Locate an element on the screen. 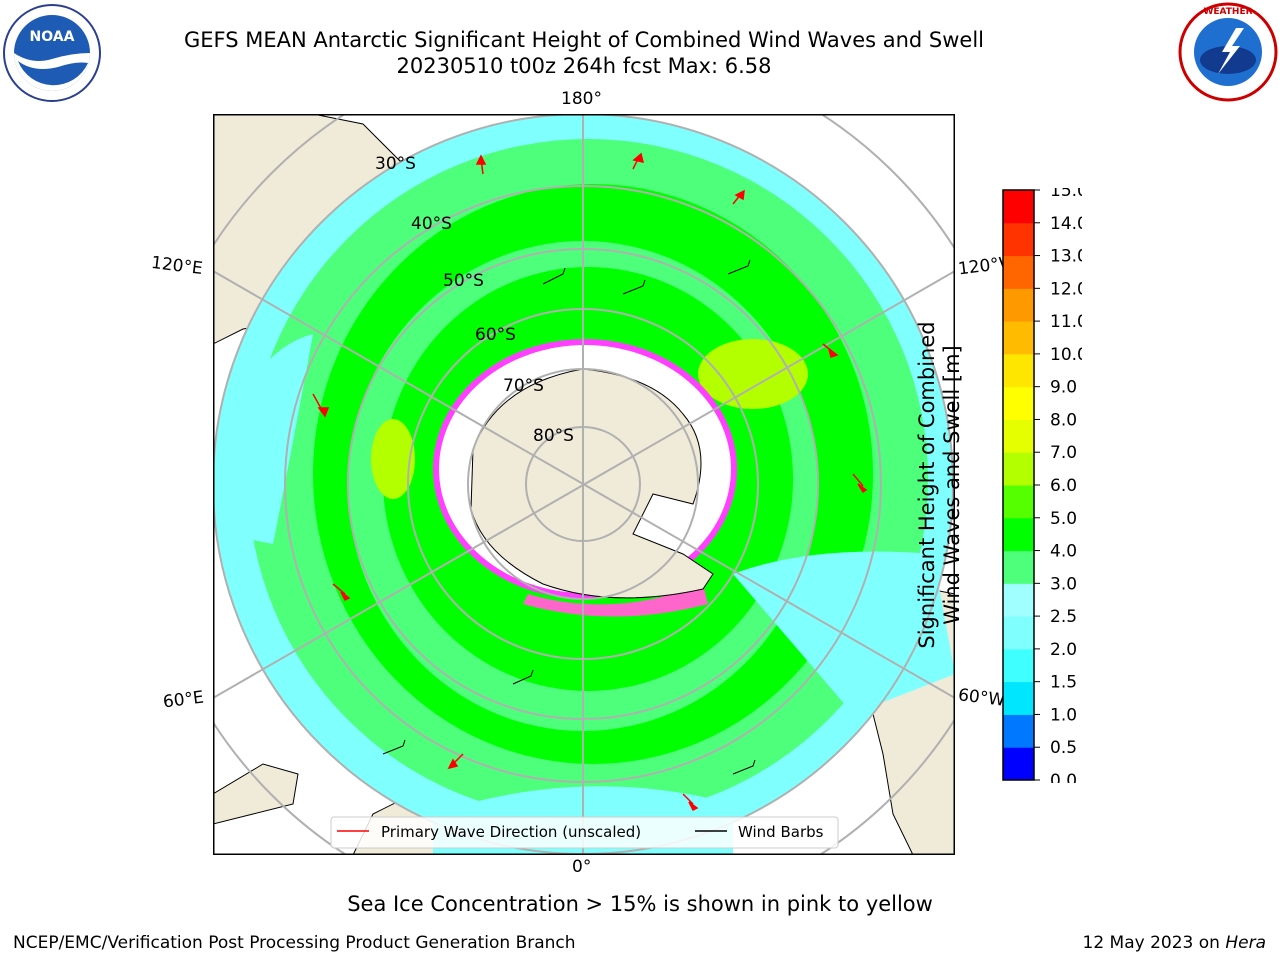 Image resolution: width=1280 pixels, height=960 pixels. lon-label-60w: 60°W is located at coordinates (981, 698).